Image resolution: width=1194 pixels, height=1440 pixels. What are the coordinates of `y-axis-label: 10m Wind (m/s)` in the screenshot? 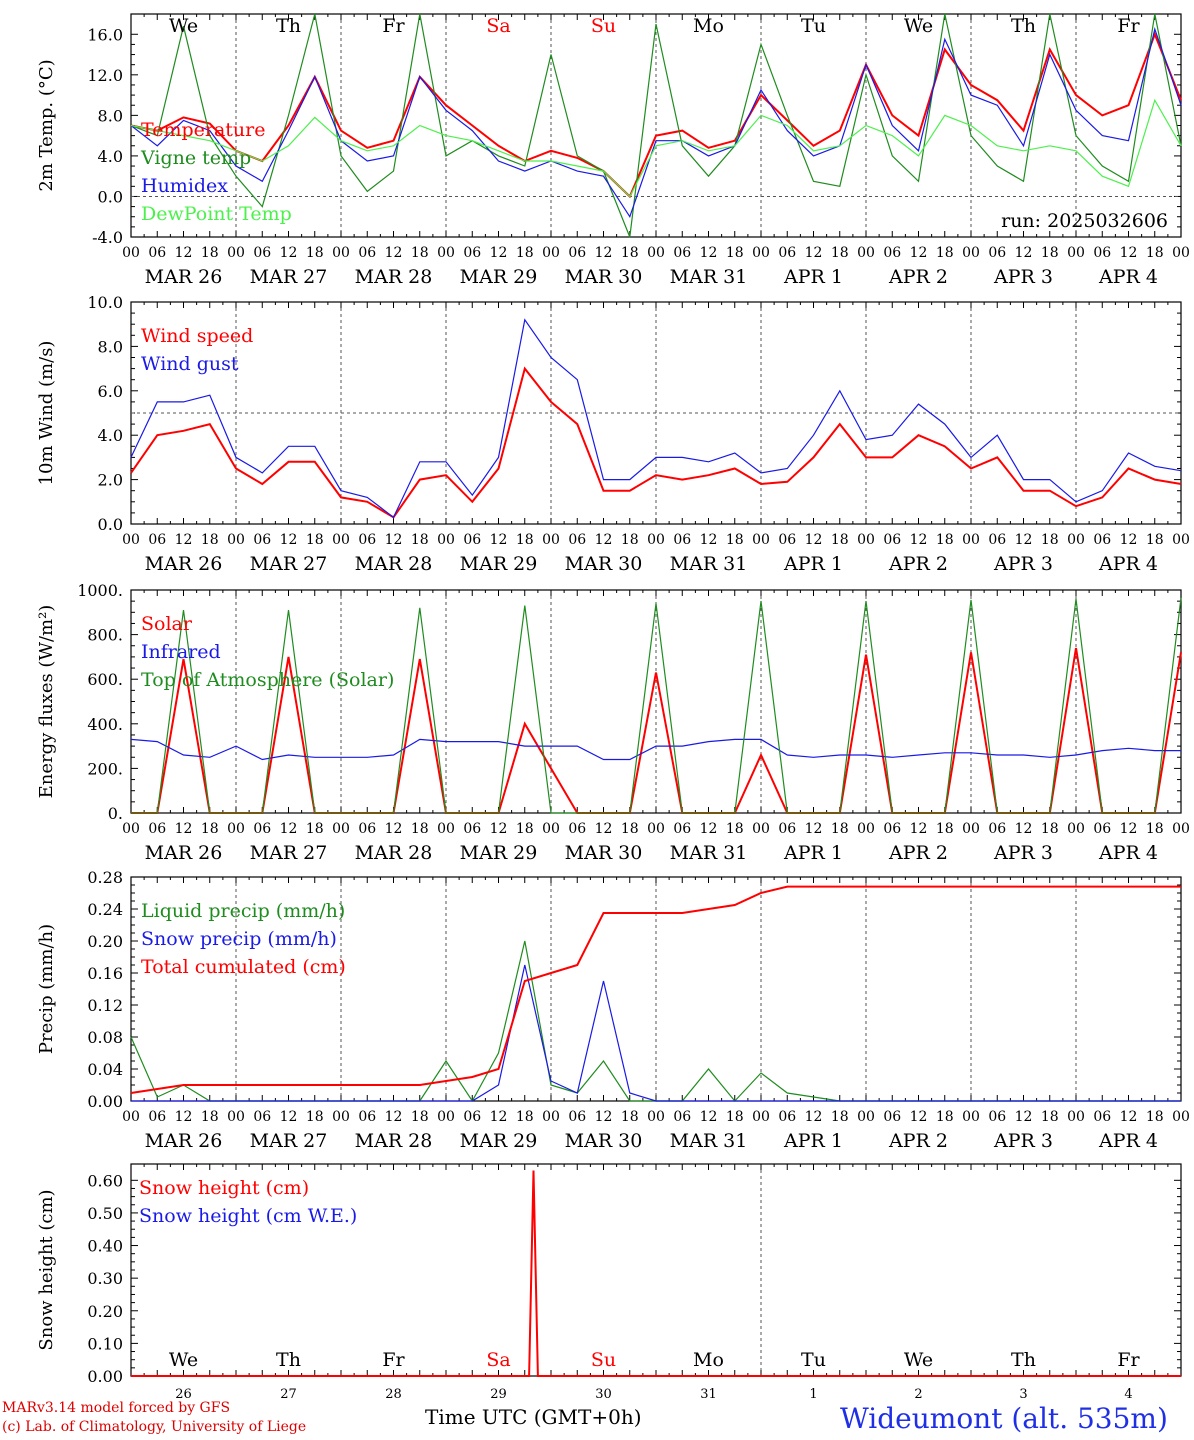 It's located at (46, 413).